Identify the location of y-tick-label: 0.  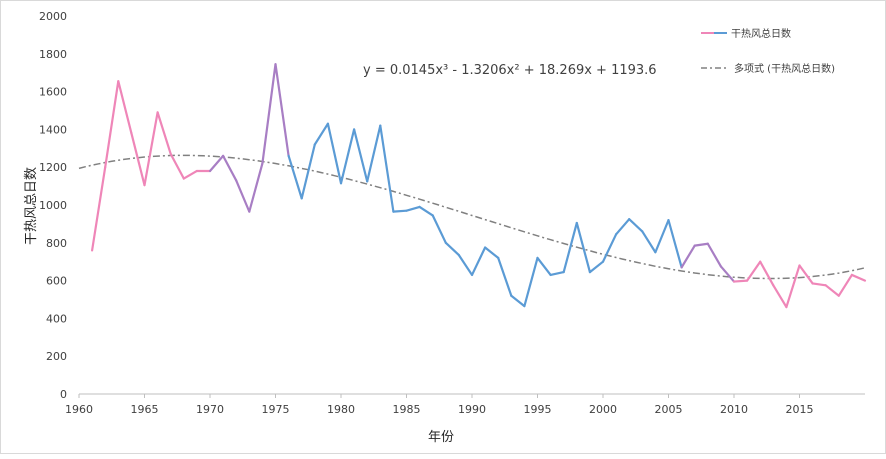
(63, 394).